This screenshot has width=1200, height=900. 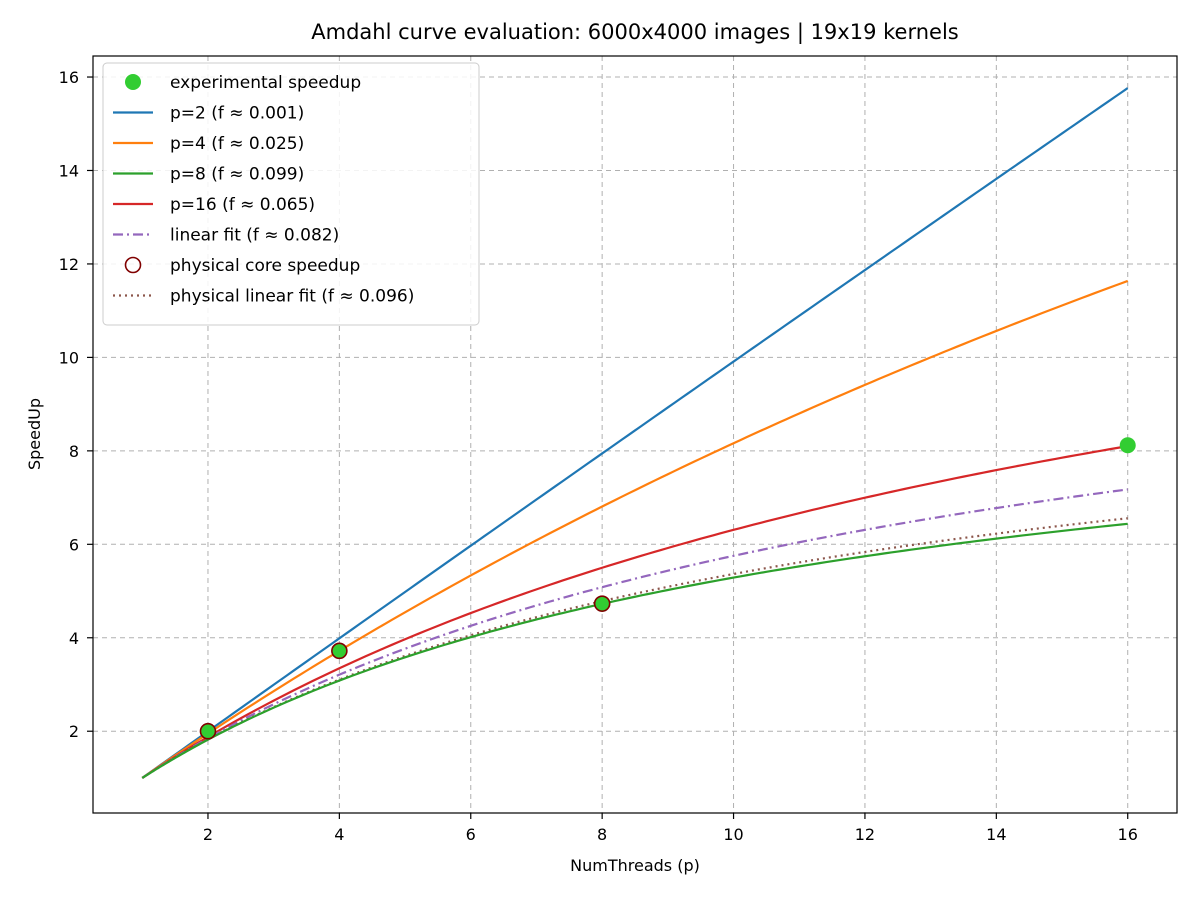 What do you see at coordinates (733, 834) in the screenshot?
I see `x-tick-label: 10` at bounding box center [733, 834].